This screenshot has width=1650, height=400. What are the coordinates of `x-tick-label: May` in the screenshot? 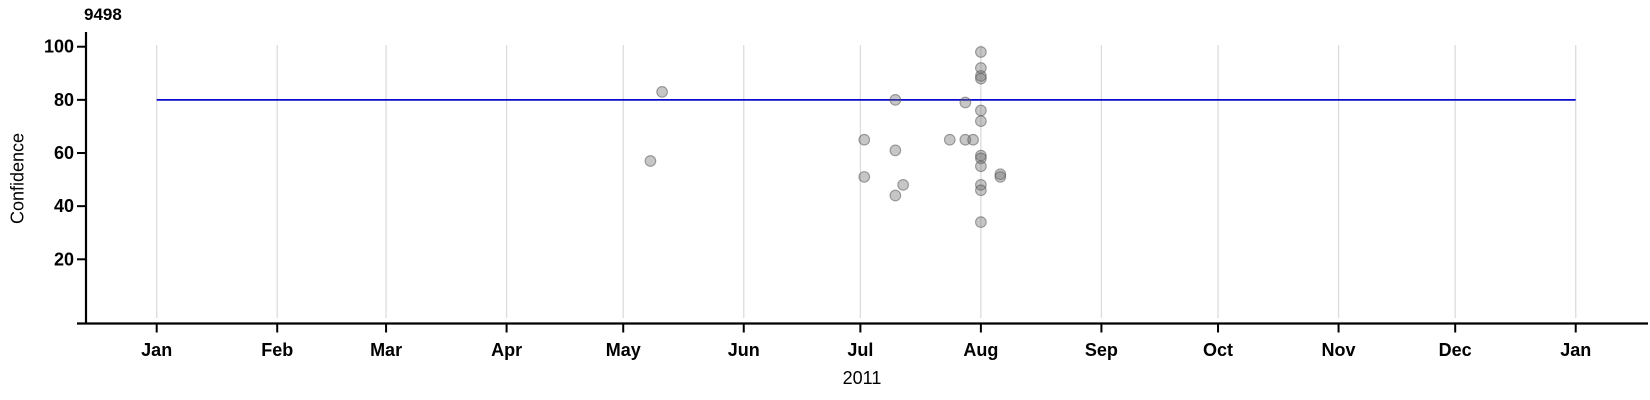 It's located at (623, 350).